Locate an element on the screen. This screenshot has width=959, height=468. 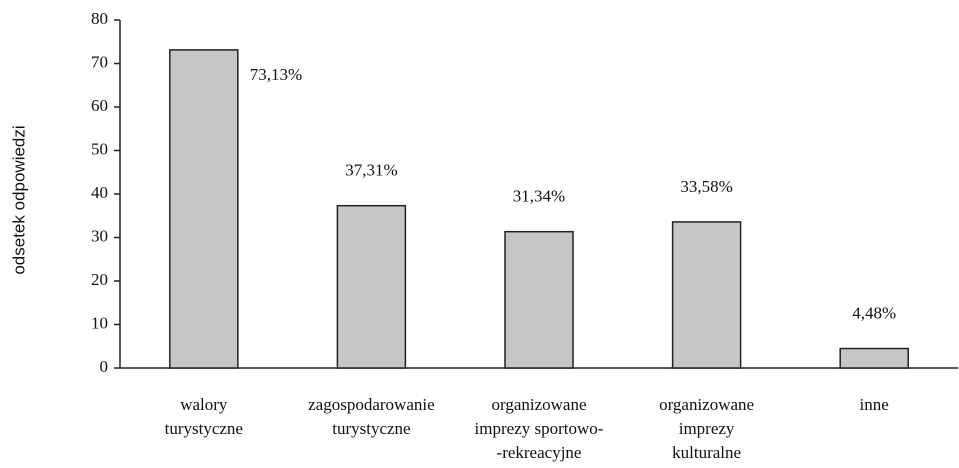
x-tick-label: zagospodarowanie is located at coordinates (371, 404).